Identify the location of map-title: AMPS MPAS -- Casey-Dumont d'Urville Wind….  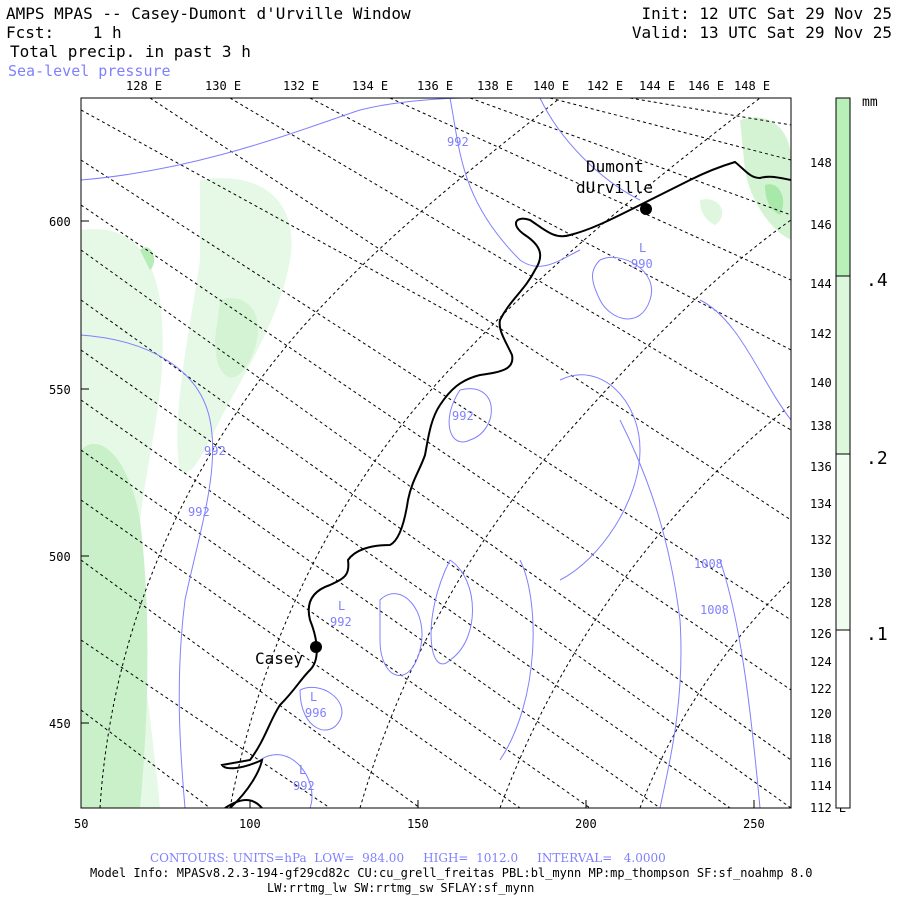
(208, 13).